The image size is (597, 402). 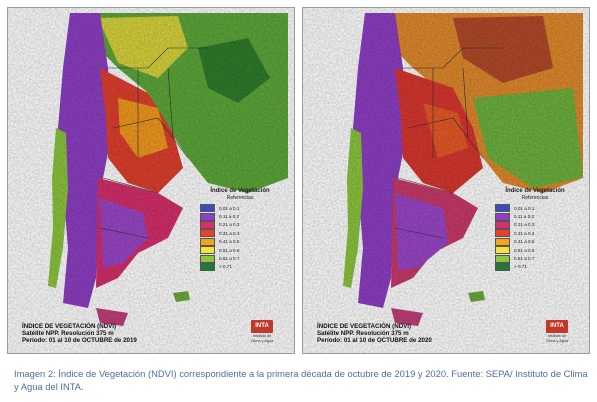 What do you see at coordinates (79, 340) in the screenshot?
I see `map-period: Período: 01 al 10 de OCTUBRE de 2019` at bounding box center [79, 340].